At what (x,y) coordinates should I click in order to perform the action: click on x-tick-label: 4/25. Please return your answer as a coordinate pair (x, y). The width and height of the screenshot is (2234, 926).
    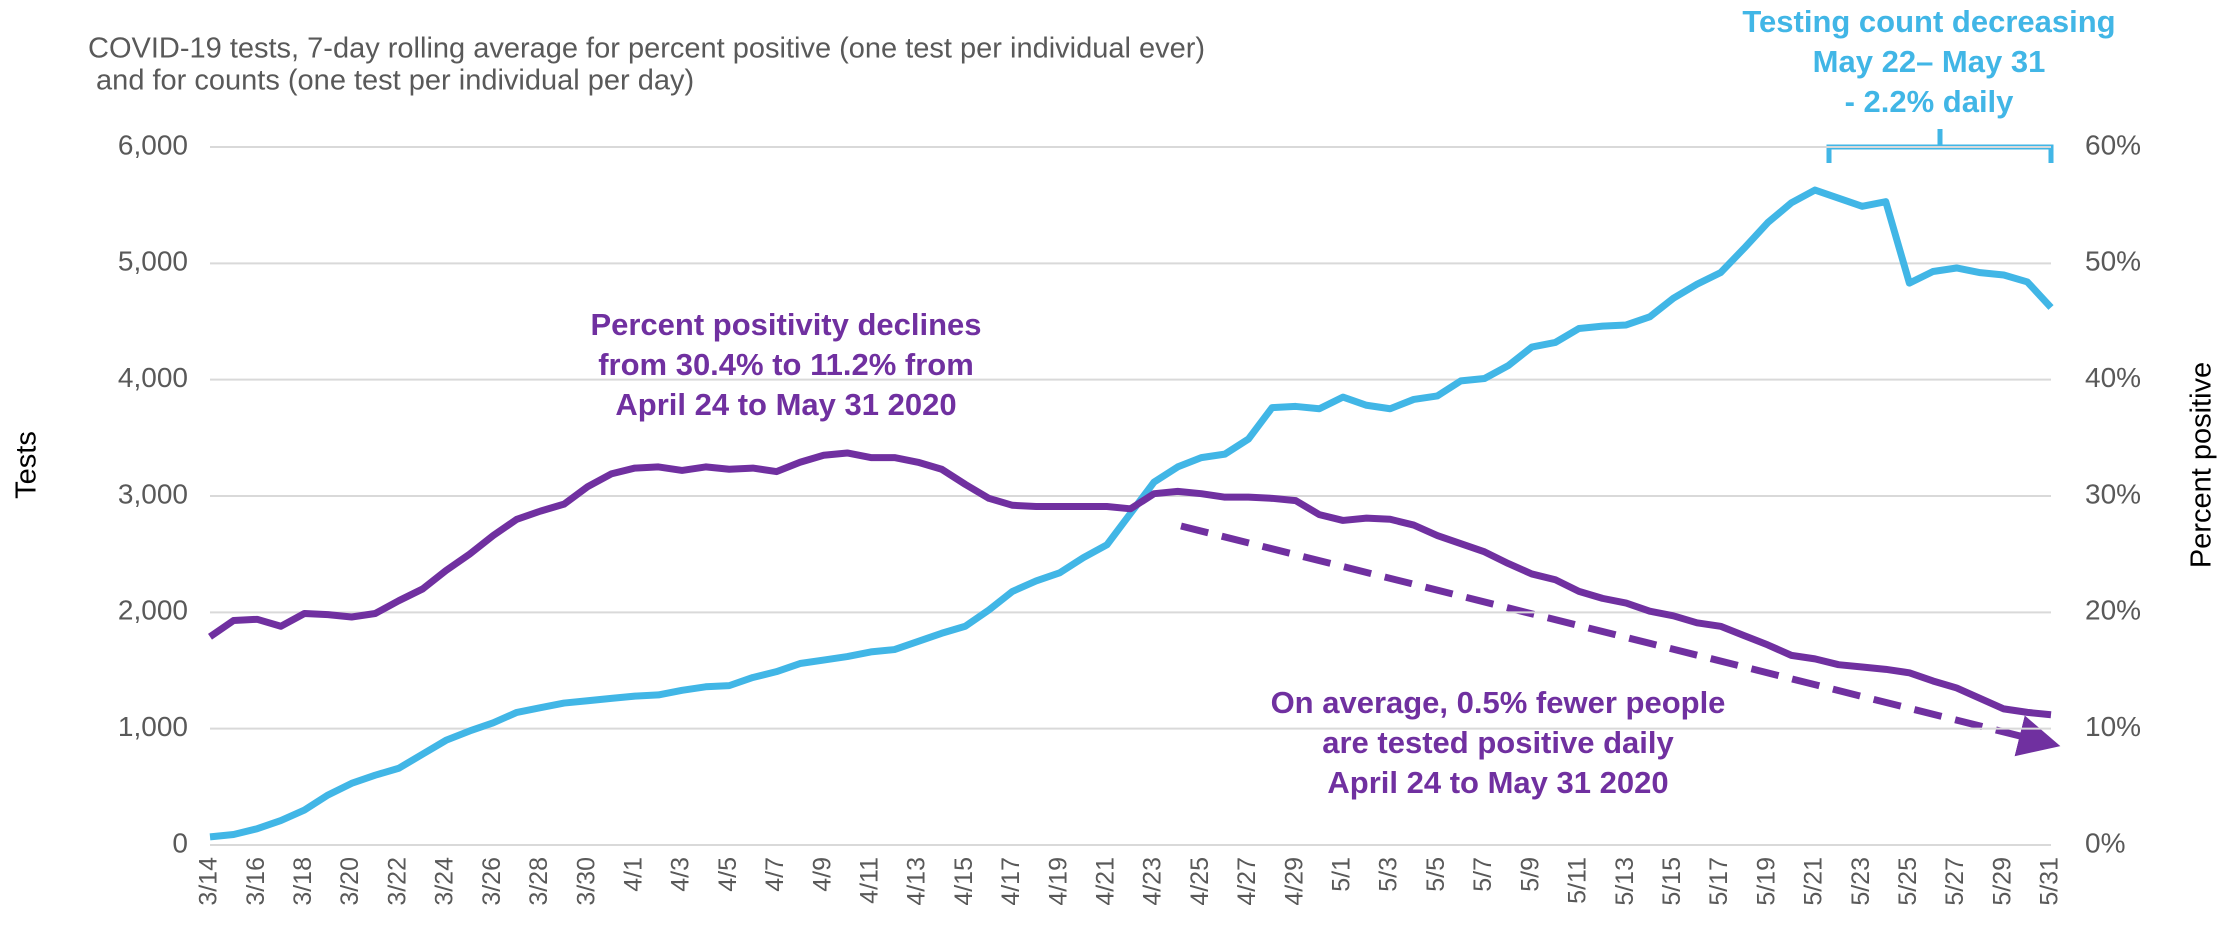
    Looking at the image, I should click on (1200, 881).